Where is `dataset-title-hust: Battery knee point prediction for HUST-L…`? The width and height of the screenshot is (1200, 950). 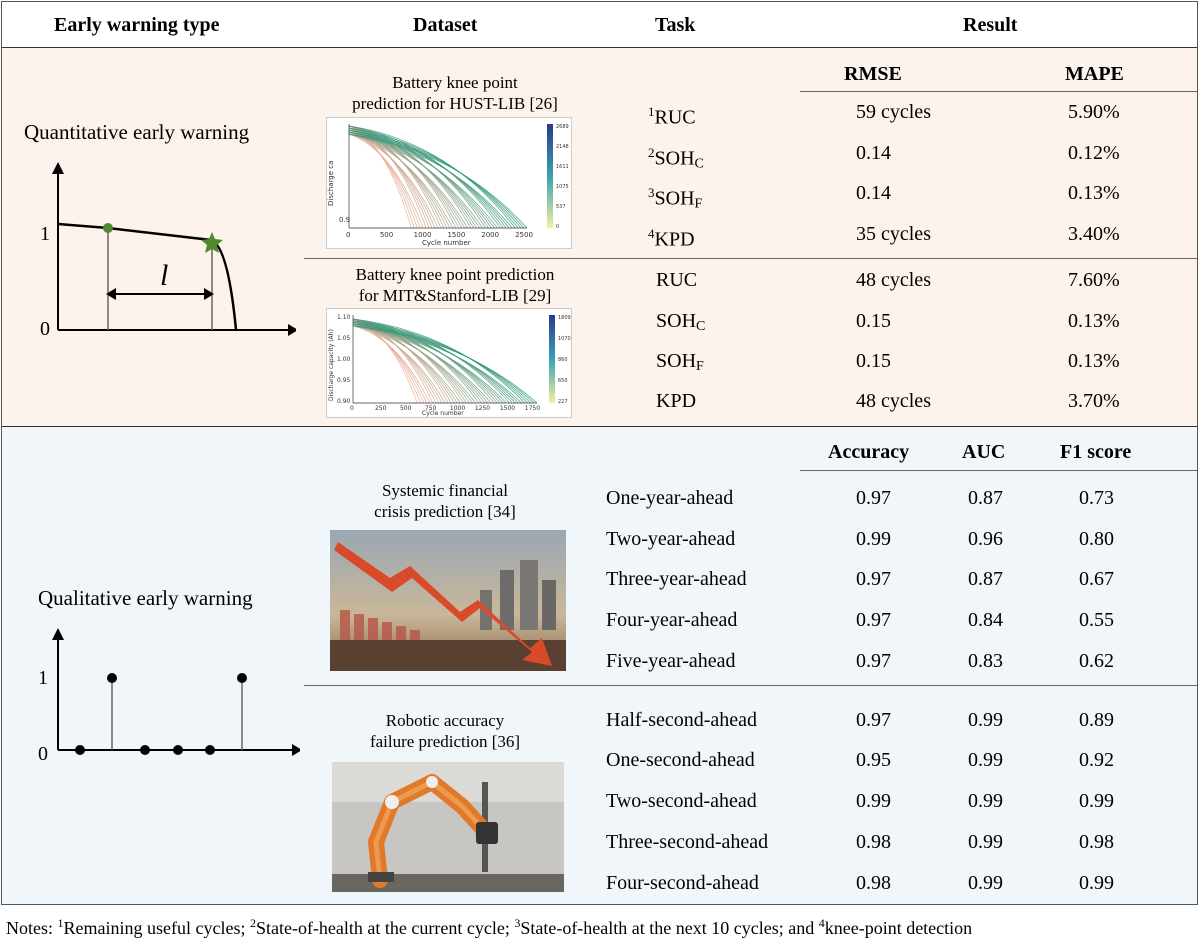 dataset-title-hust: Battery knee point prediction for HUST-L… is located at coordinates (455, 93).